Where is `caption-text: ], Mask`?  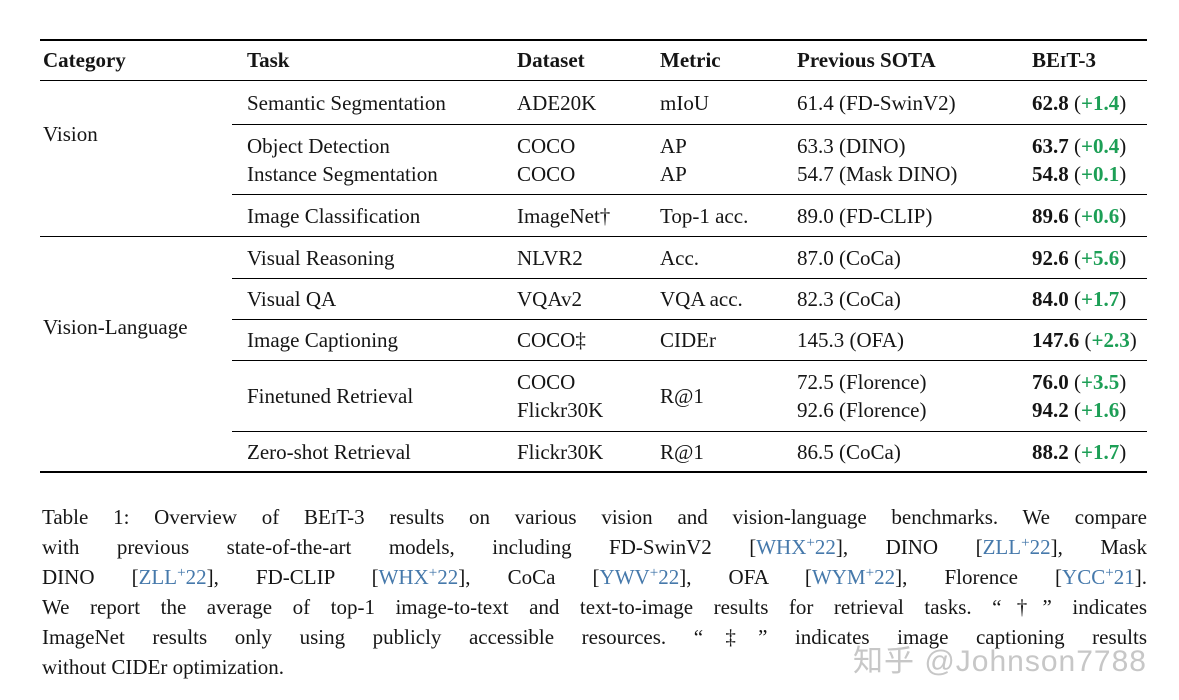
caption-text: ], Mask is located at coordinates (1098, 547).